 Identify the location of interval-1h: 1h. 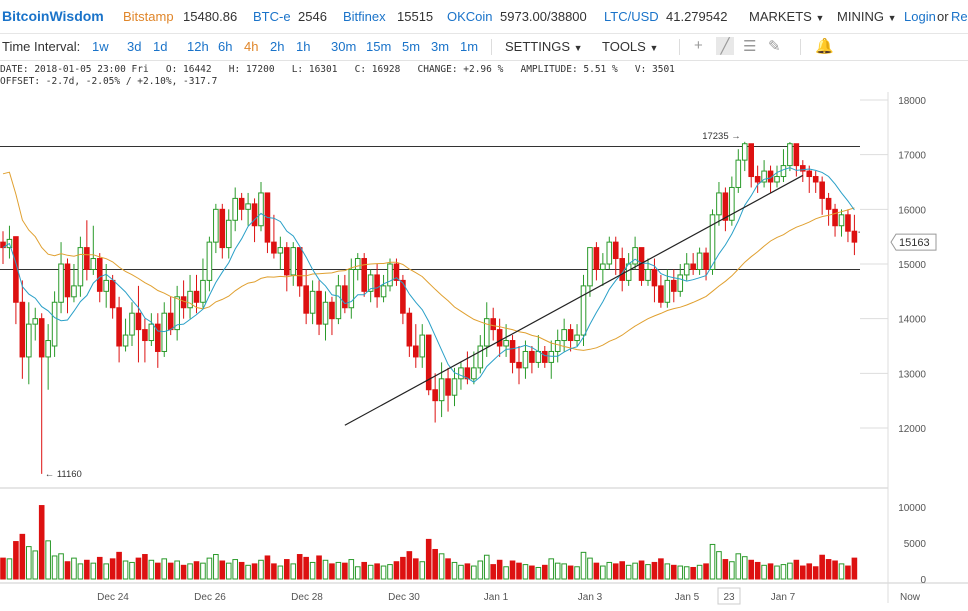
(303, 46).